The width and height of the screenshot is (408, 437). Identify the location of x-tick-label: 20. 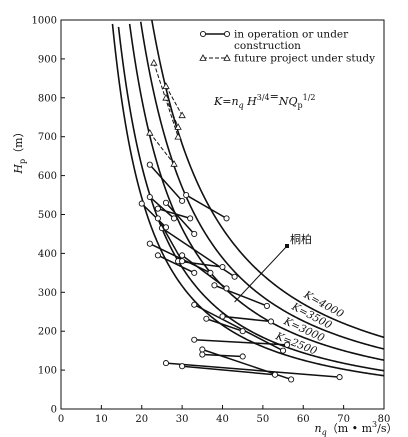
(141, 419).